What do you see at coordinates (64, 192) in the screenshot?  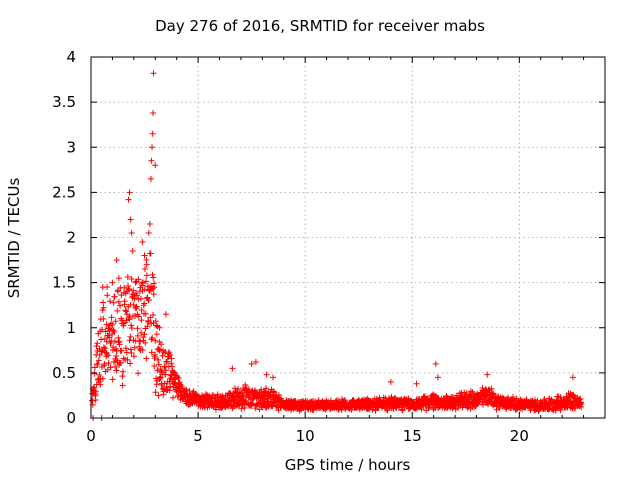 I see `y-tick-label: 2.5` at bounding box center [64, 192].